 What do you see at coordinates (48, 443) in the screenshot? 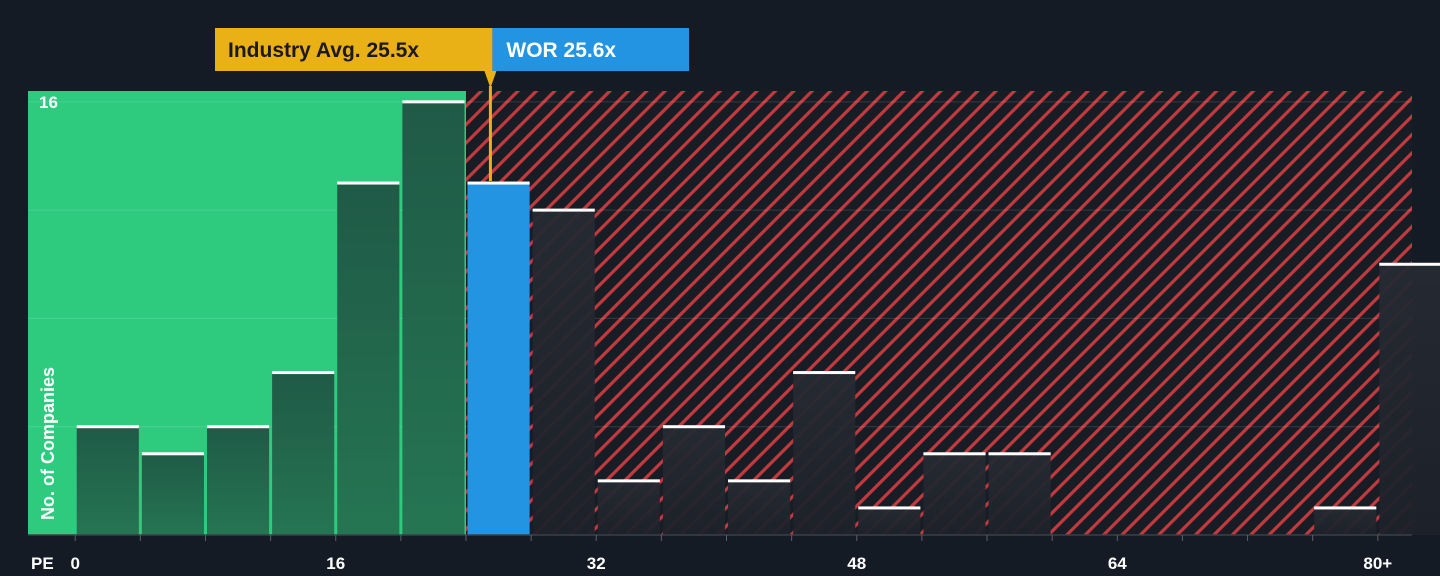
I see `y-axis-label: No. of Companies` at bounding box center [48, 443].